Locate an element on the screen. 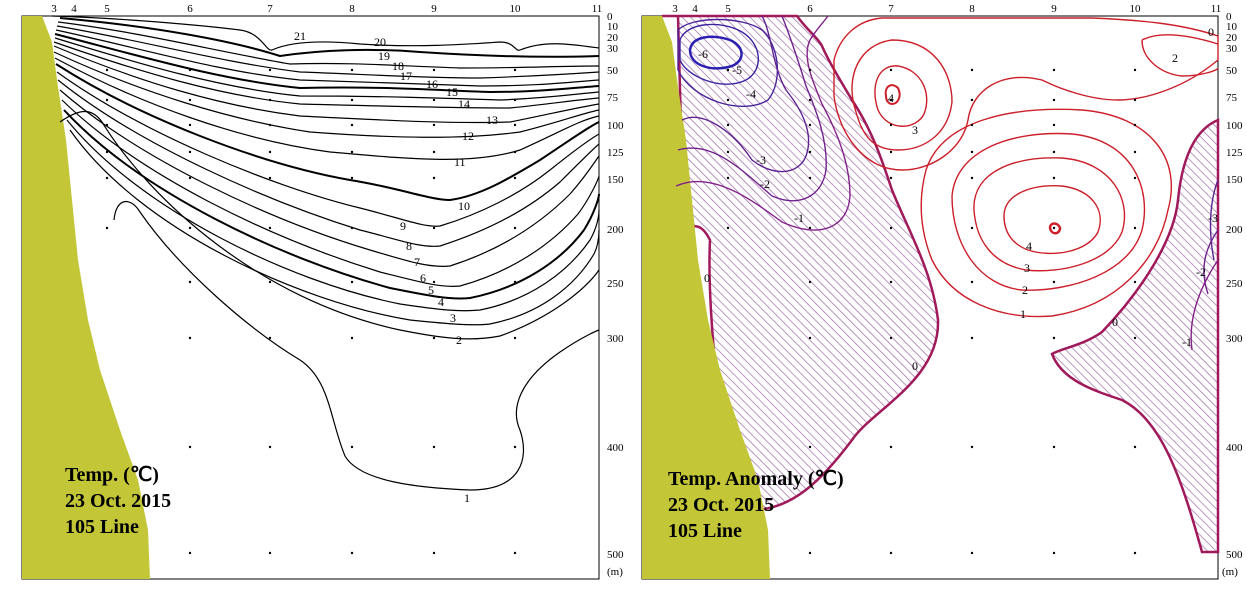  station-label: 9 is located at coordinates (1054, 9).